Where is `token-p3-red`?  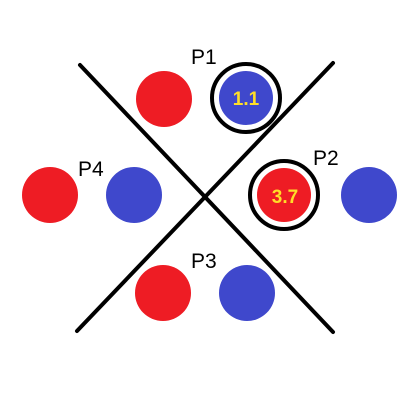
token-p3-red is located at coordinates (163, 293).